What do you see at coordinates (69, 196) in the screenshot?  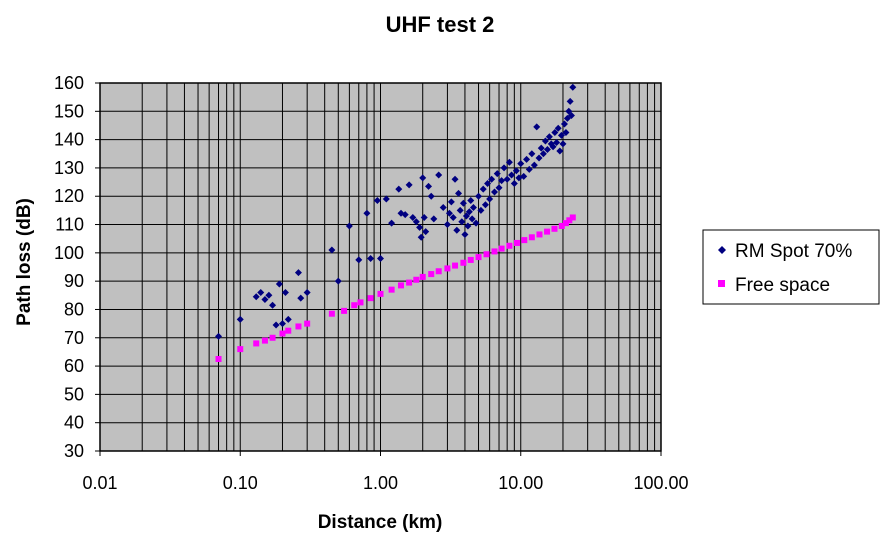 I see `y-tick-label: 120` at bounding box center [69, 196].